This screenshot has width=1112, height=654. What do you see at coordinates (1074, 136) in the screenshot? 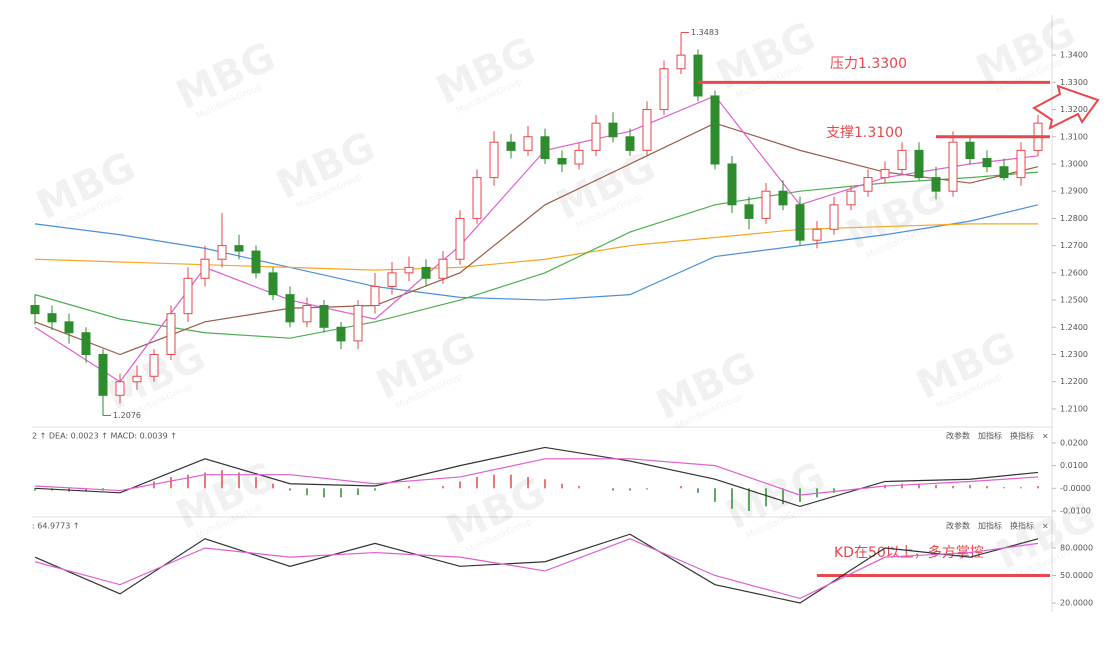
I see `y-tick-label: 1.3100` at bounding box center [1074, 136].